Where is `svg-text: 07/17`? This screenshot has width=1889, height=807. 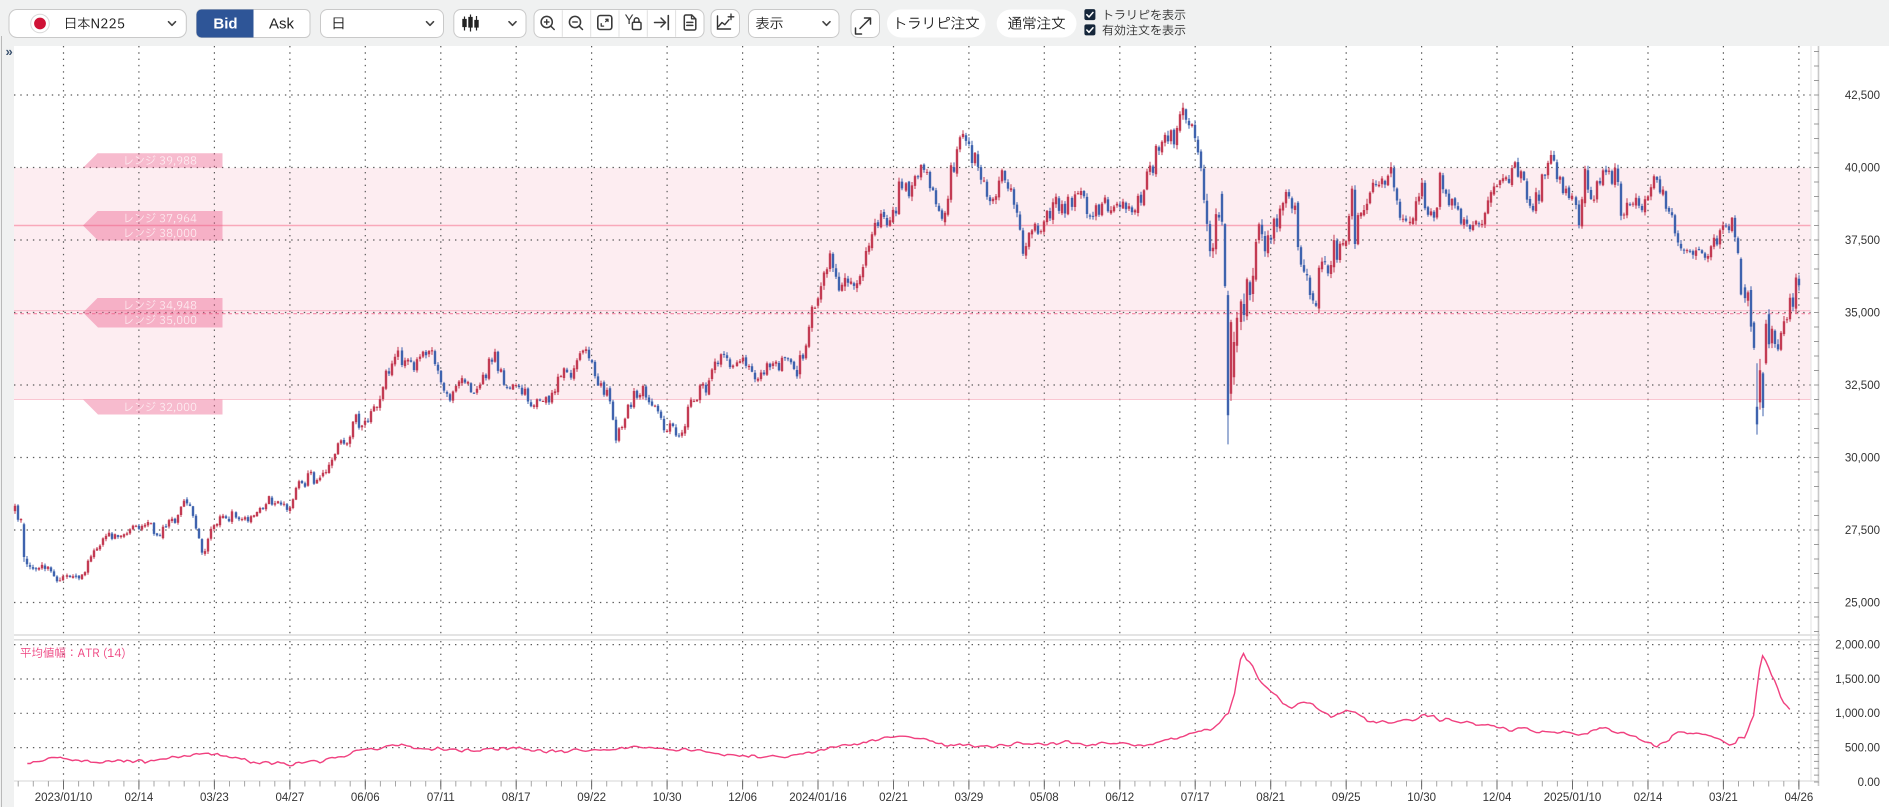 svg-text: 07/17 is located at coordinates (1195, 798).